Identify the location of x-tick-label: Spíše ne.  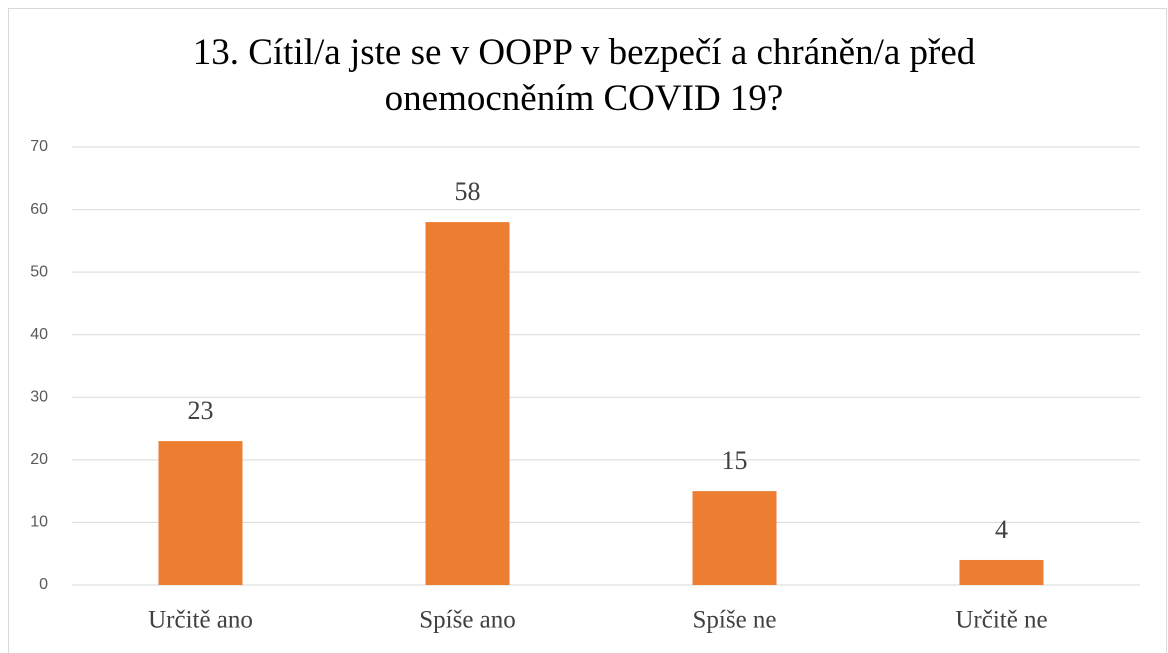
(734, 620).